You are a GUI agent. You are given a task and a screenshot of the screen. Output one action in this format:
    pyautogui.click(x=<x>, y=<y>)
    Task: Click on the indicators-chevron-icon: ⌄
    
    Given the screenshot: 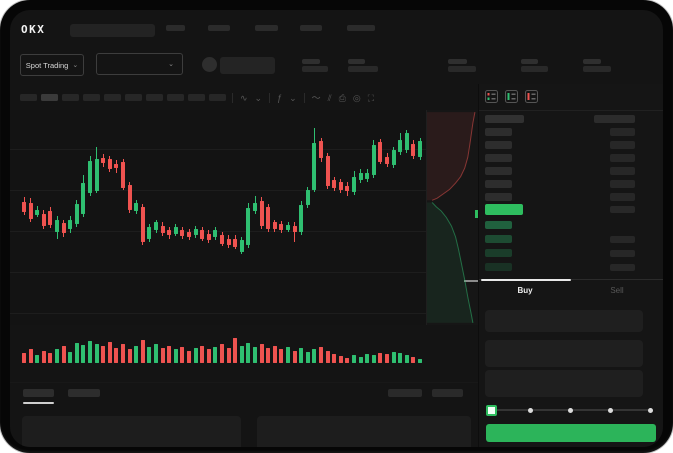 What is the action you would take?
    pyautogui.click(x=293, y=97)
    